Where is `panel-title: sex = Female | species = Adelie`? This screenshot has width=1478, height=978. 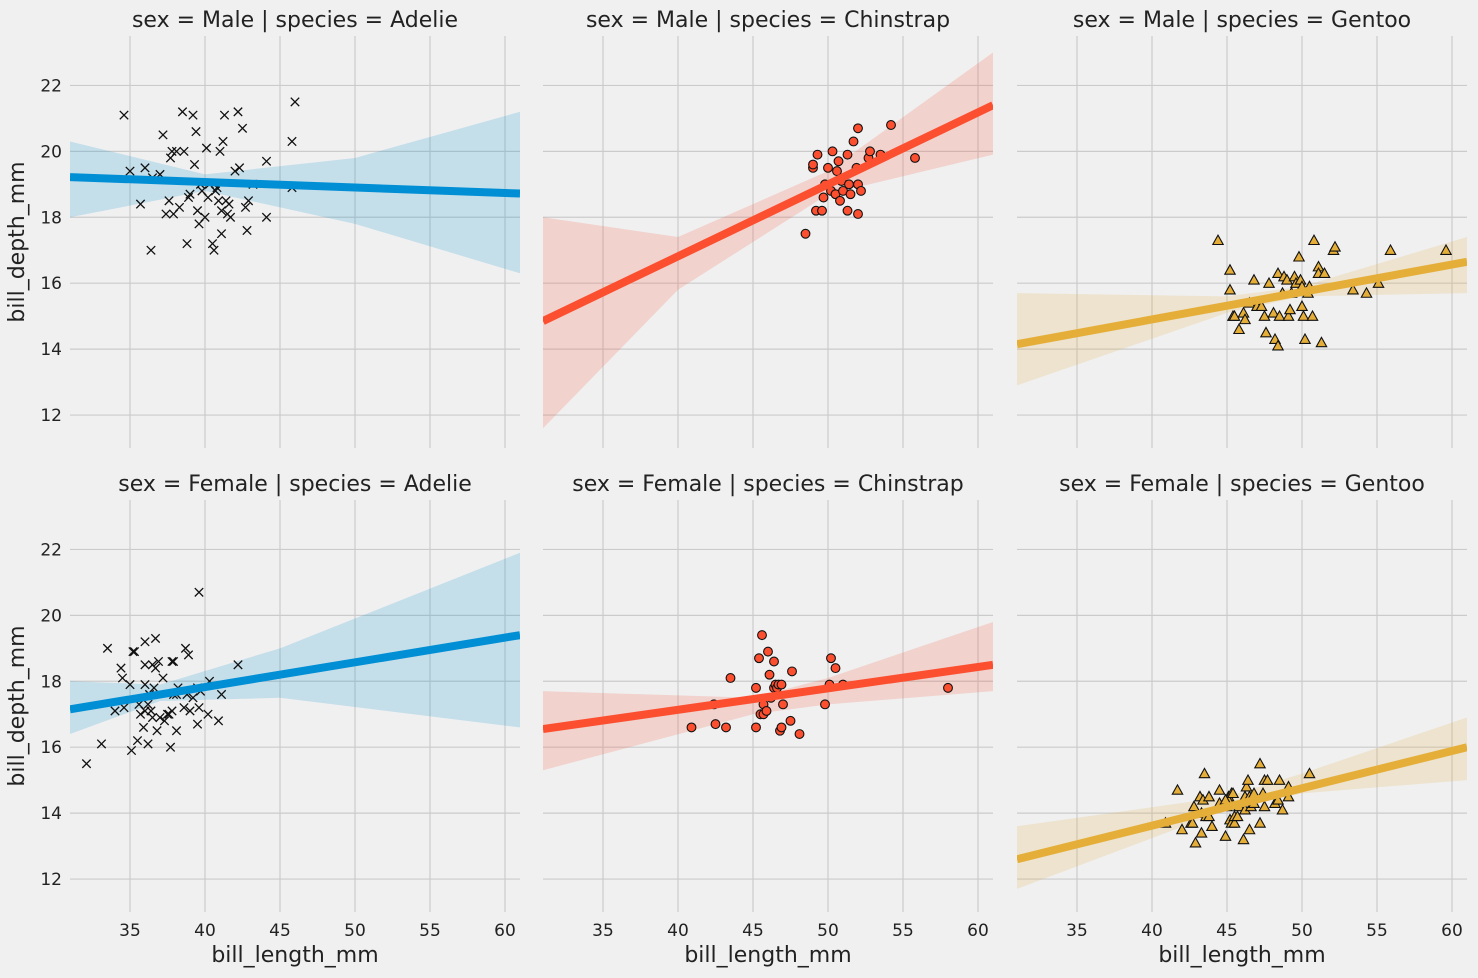 panel-title: sex = Female | species = Adelie is located at coordinates (295, 484).